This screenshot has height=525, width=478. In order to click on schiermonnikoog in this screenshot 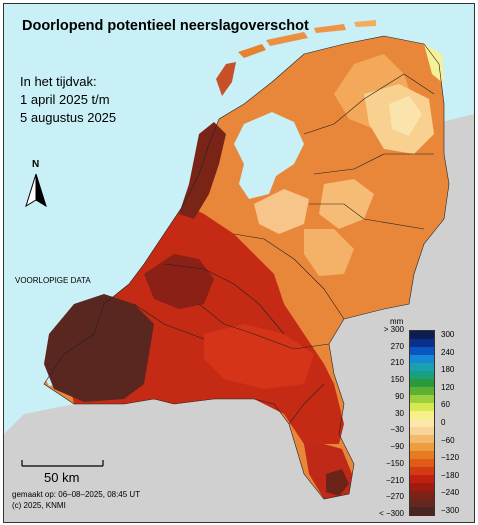, I will do `click(365, 23)`.